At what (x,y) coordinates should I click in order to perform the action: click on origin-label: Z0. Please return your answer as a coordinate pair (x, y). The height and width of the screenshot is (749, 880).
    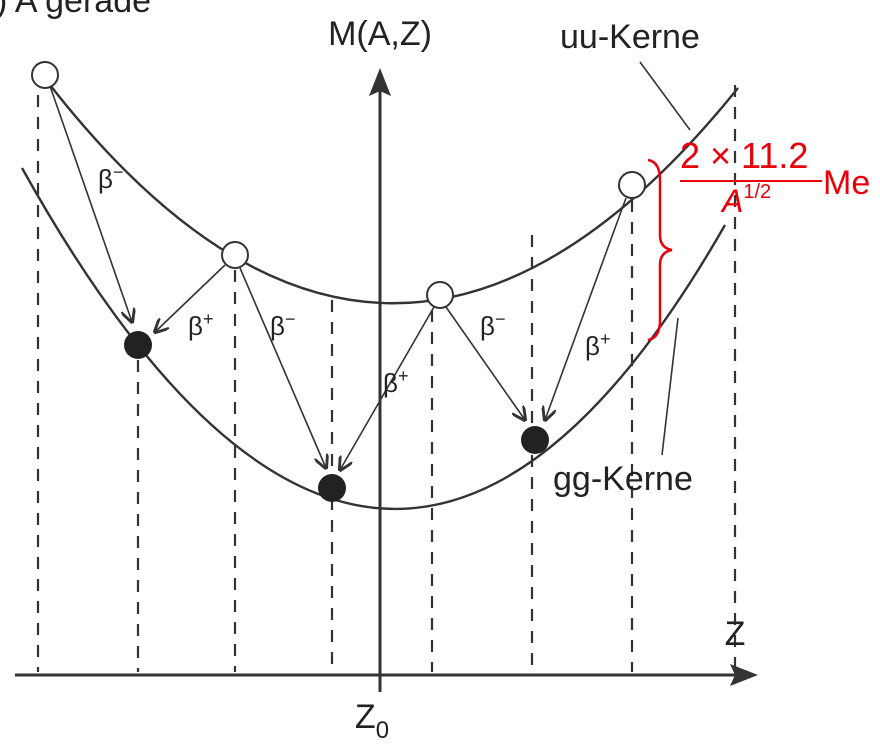
    Looking at the image, I should click on (372, 721).